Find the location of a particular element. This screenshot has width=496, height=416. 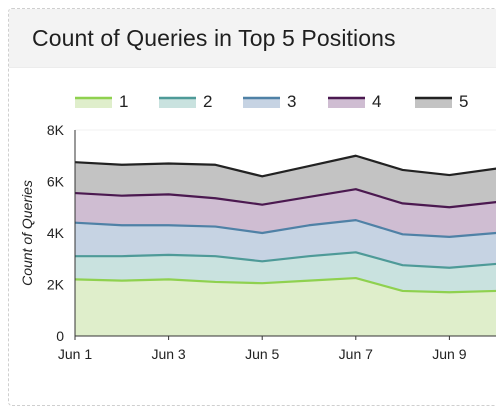

y-tick-label: 4K is located at coordinates (56, 233).